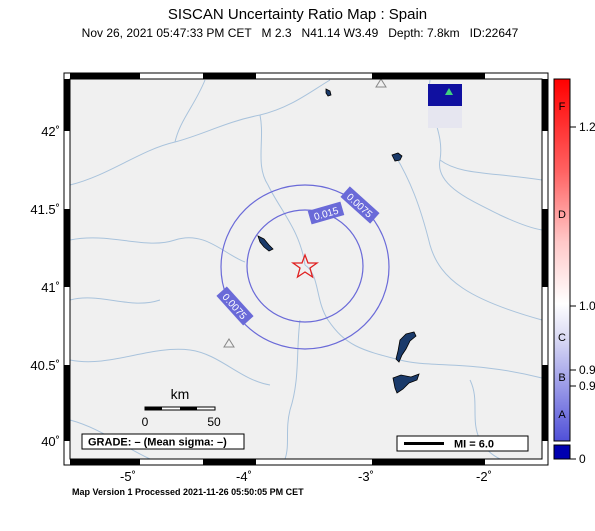 This screenshot has width=595, height=531. I want to click on mi-legend-box, so click(462, 443).